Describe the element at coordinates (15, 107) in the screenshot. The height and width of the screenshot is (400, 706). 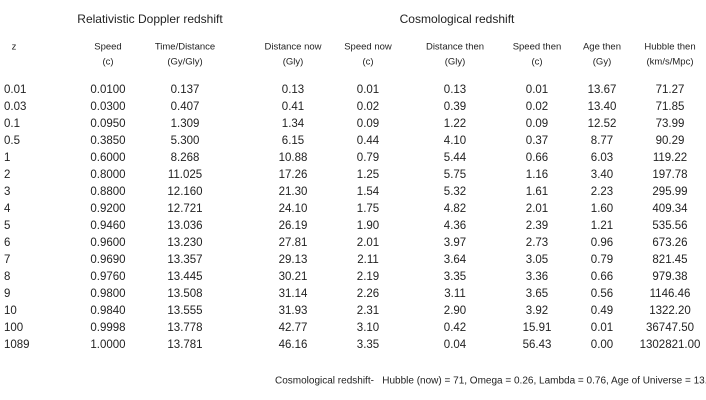
I see `table-cell: 0.03` at that location.